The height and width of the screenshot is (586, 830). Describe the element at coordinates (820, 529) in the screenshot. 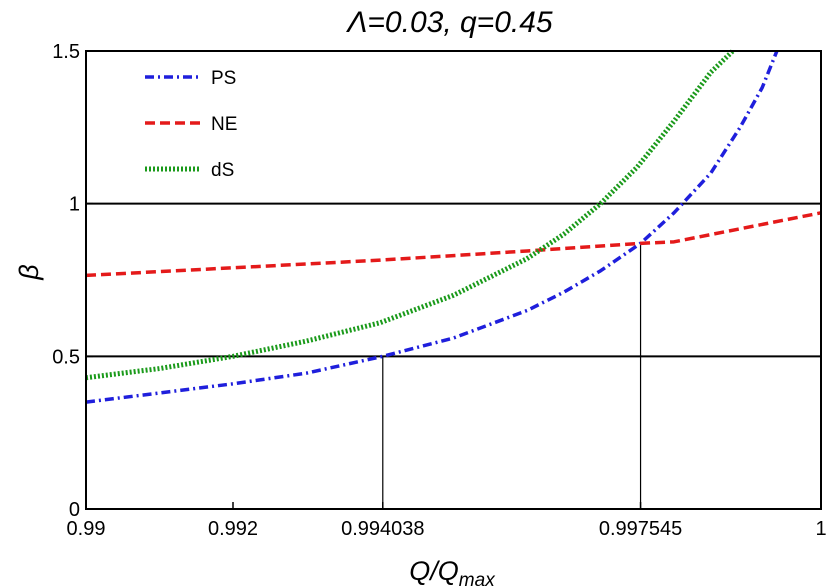

I see `x-tick-label: 1` at that location.